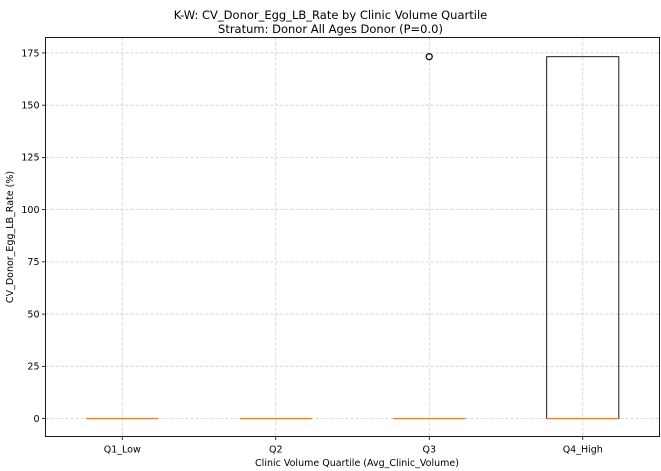 The width and height of the screenshot is (661, 471). I want to click on x-tick-label: Q1_Low, so click(122, 450).